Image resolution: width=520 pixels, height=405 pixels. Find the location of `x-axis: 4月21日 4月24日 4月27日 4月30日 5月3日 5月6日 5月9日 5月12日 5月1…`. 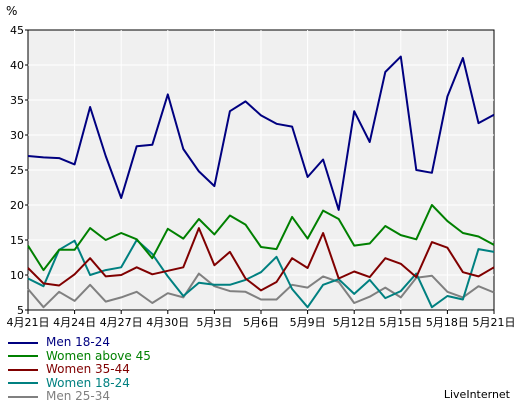

x-axis: 4月21日 4月24日 4月27日 4月30日 5月3日 5月6日 5月9日 5月12日 5月1… is located at coordinates (261, 319).